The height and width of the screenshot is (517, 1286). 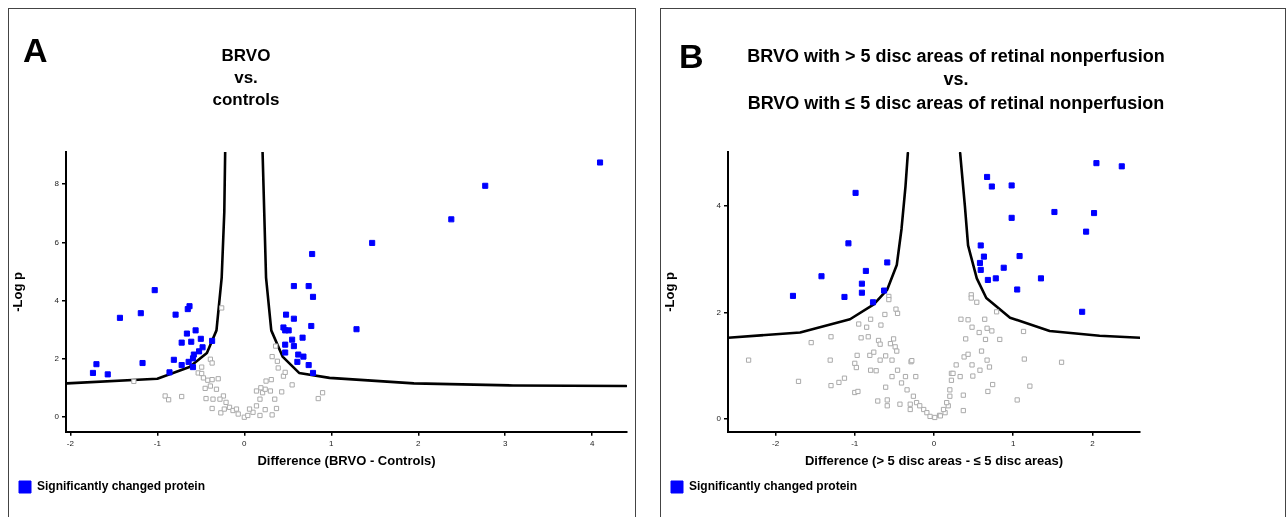 I want to click on y-tick-label: 4, so click(x=719, y=206).